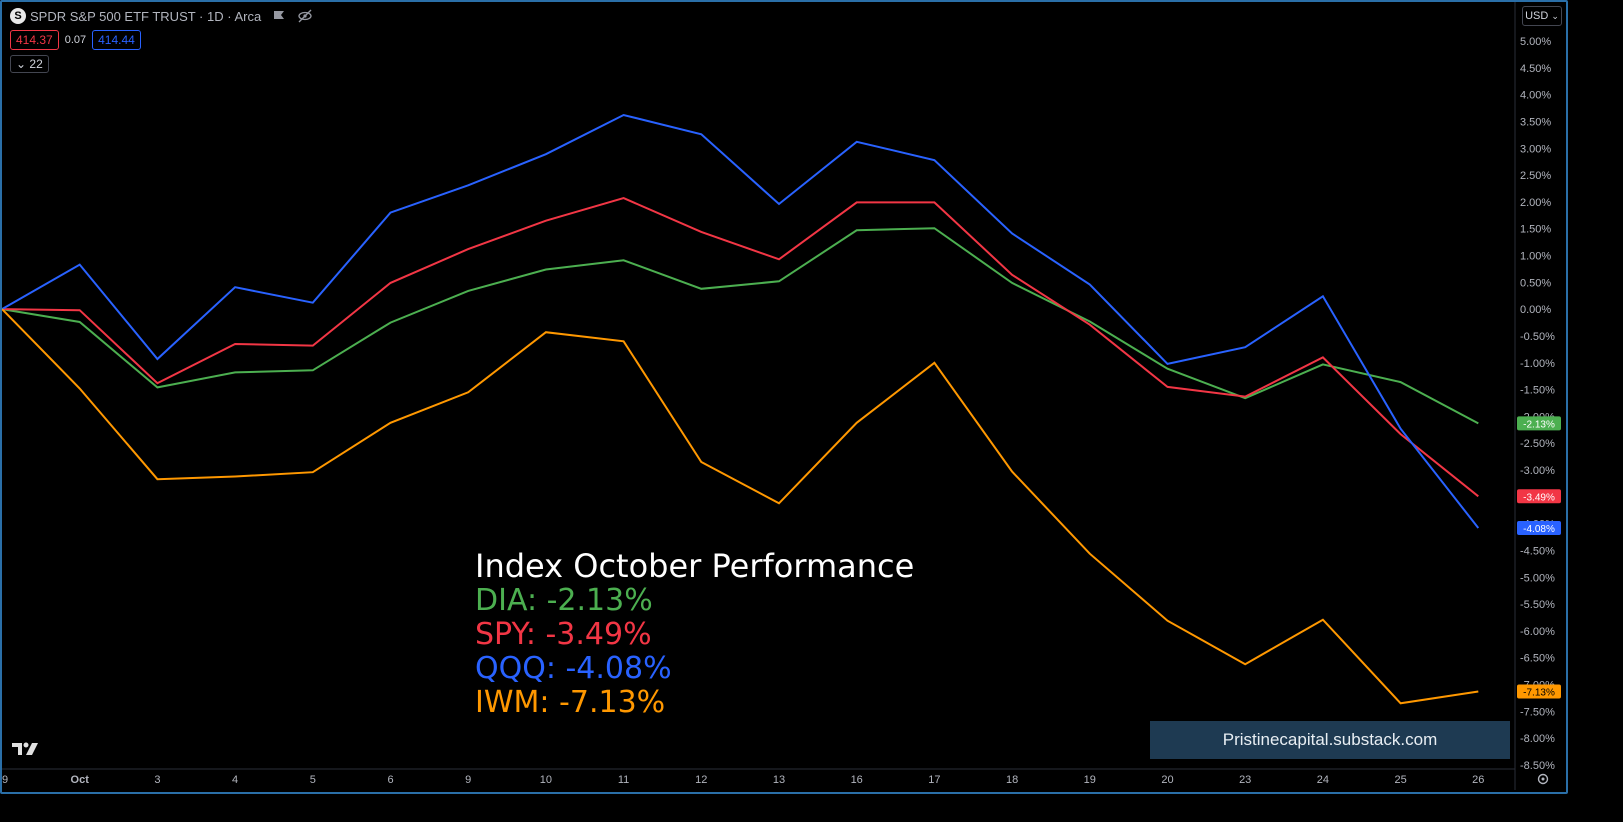  Describe the element at coordinates (1090, 780) in the screenshot. I see `x-tick-label: 19` at that location.